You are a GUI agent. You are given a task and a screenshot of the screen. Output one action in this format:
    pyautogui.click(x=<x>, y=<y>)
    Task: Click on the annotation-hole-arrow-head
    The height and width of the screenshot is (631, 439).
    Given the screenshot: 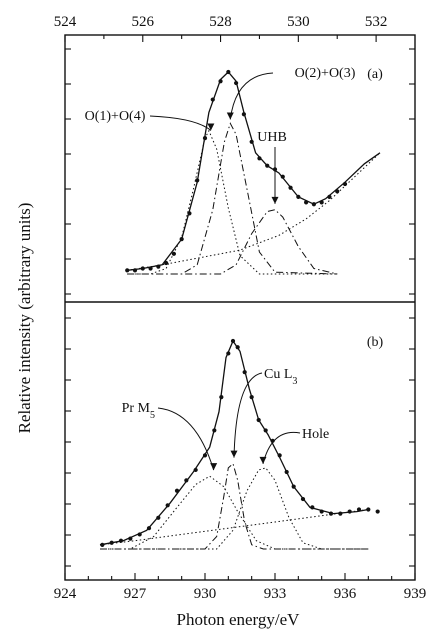 What is the action you would take?
    pyautogui.click(x=263, y=460)
    